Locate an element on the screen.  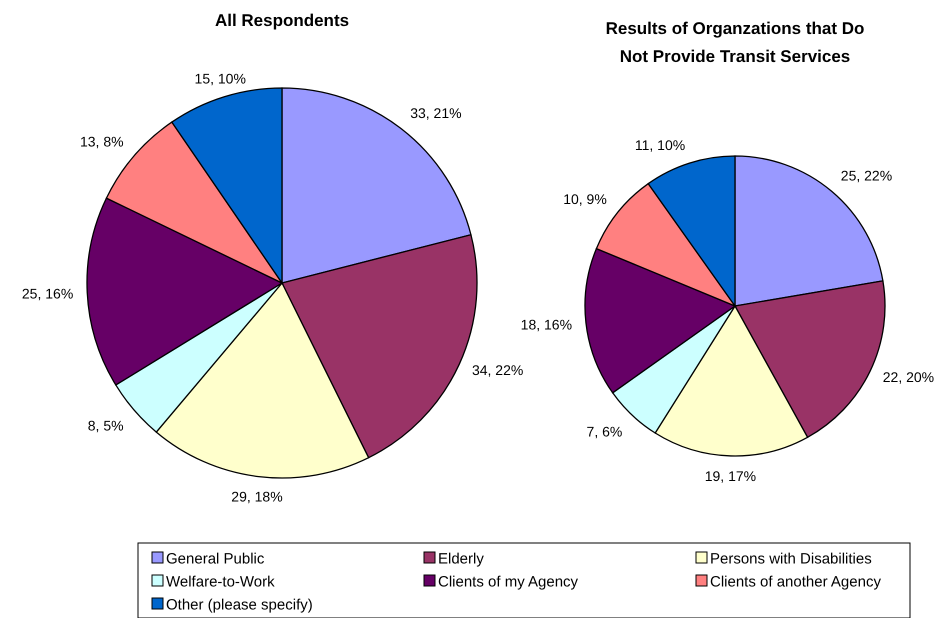
legend-label: Welfare-to-Work is located at coordinates (221, 581).